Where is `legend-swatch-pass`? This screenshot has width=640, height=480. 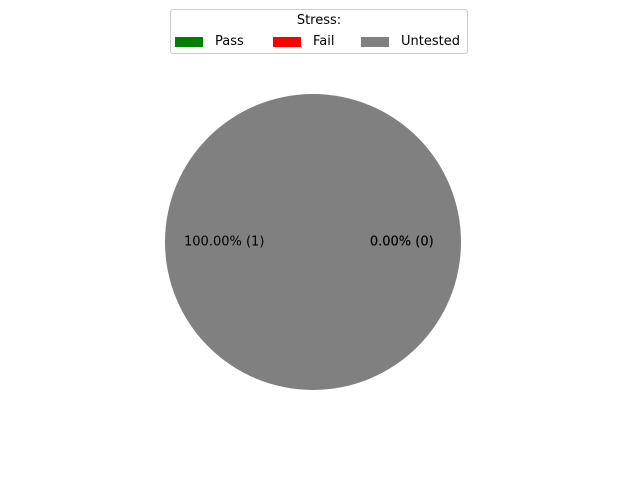 legend-swatch-pass is located at coordinates (189, 42).